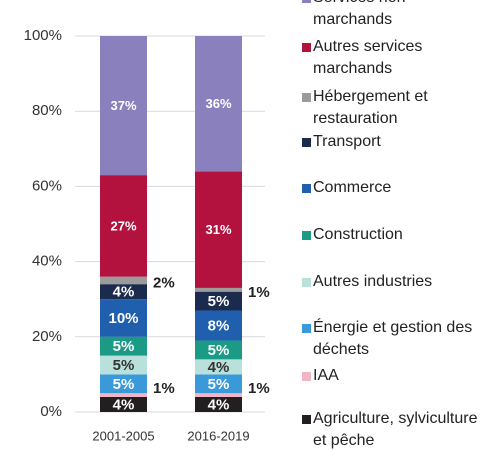 This screenshot has width=485, height=450. I want to click on legend-item: Construction, so click(392, 235).